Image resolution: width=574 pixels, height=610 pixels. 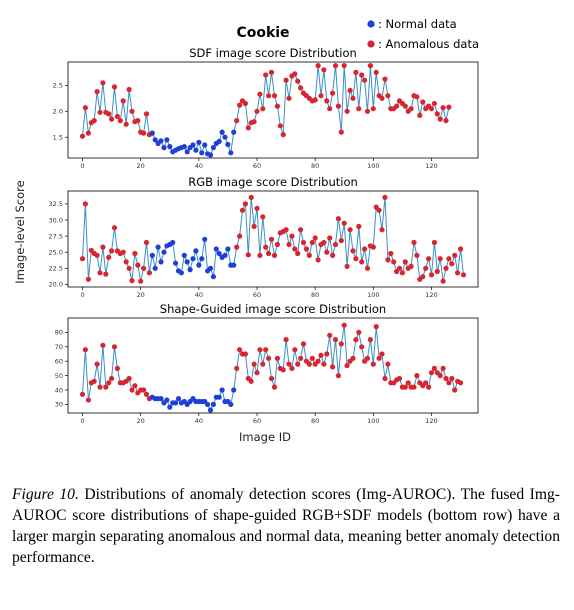 What do you see at coordinates (56, 285) in the screenshot?
I see `y-tick-label: 20.0` at bounding box center [56, 285].